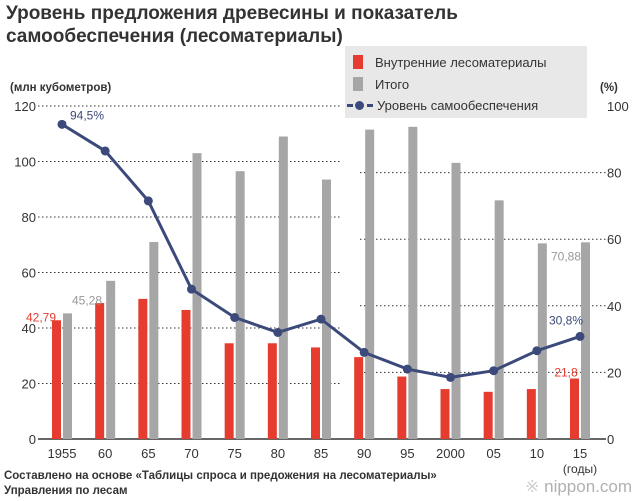  I want to click on x-tick-label: 95, so click(407, 453).